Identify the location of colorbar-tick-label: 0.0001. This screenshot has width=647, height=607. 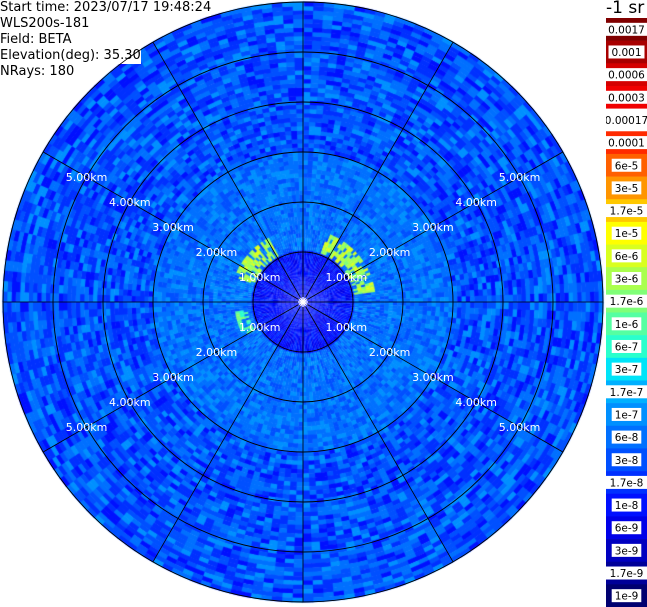
(626, 144).